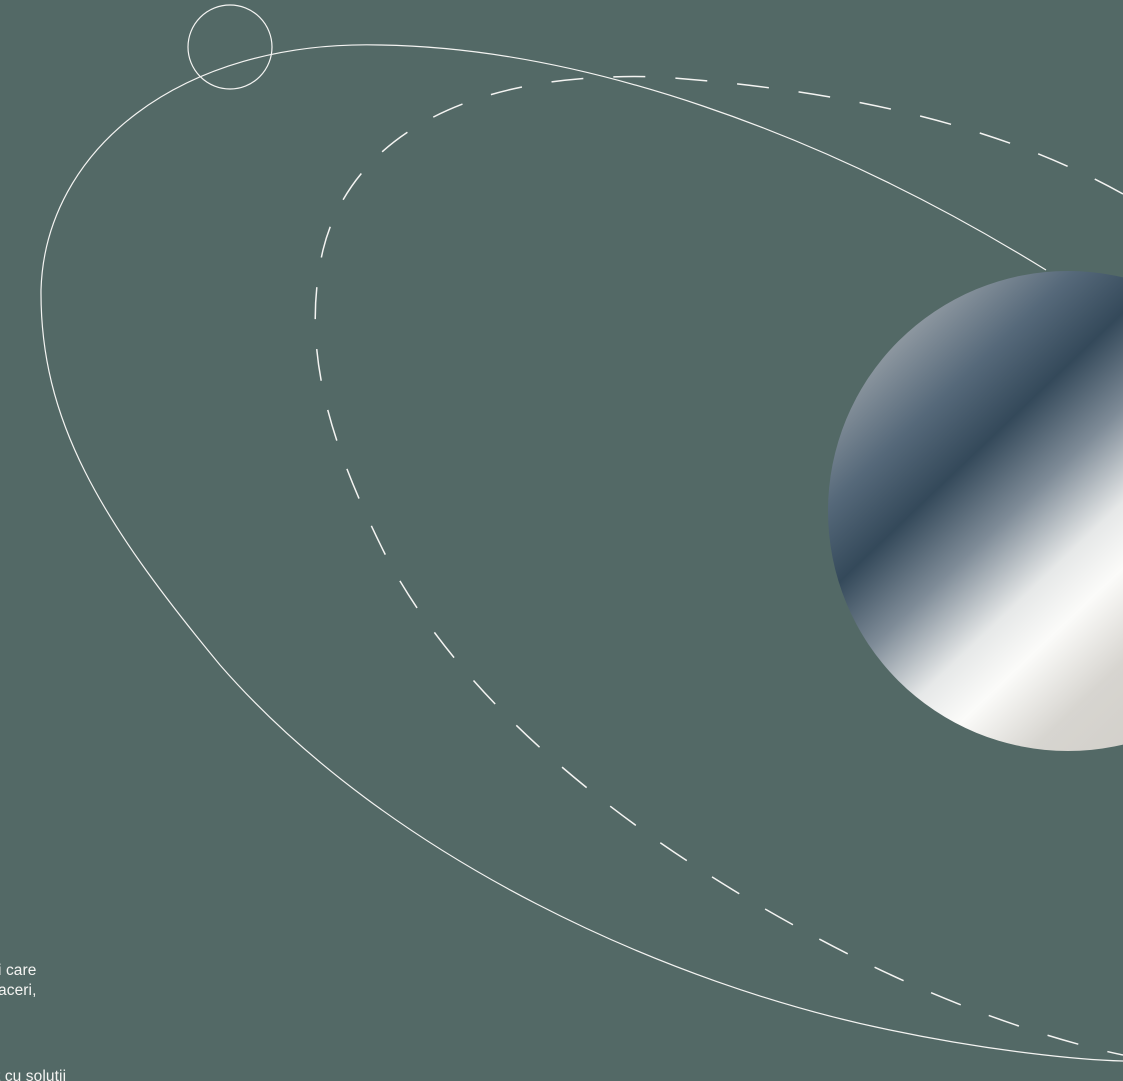 The image size is (1123, 1081). What do you see at coordinates (33, 1074) in the screenshot?
I see `text-line-3: t cu solutii` at bounding box center [33, 1074].